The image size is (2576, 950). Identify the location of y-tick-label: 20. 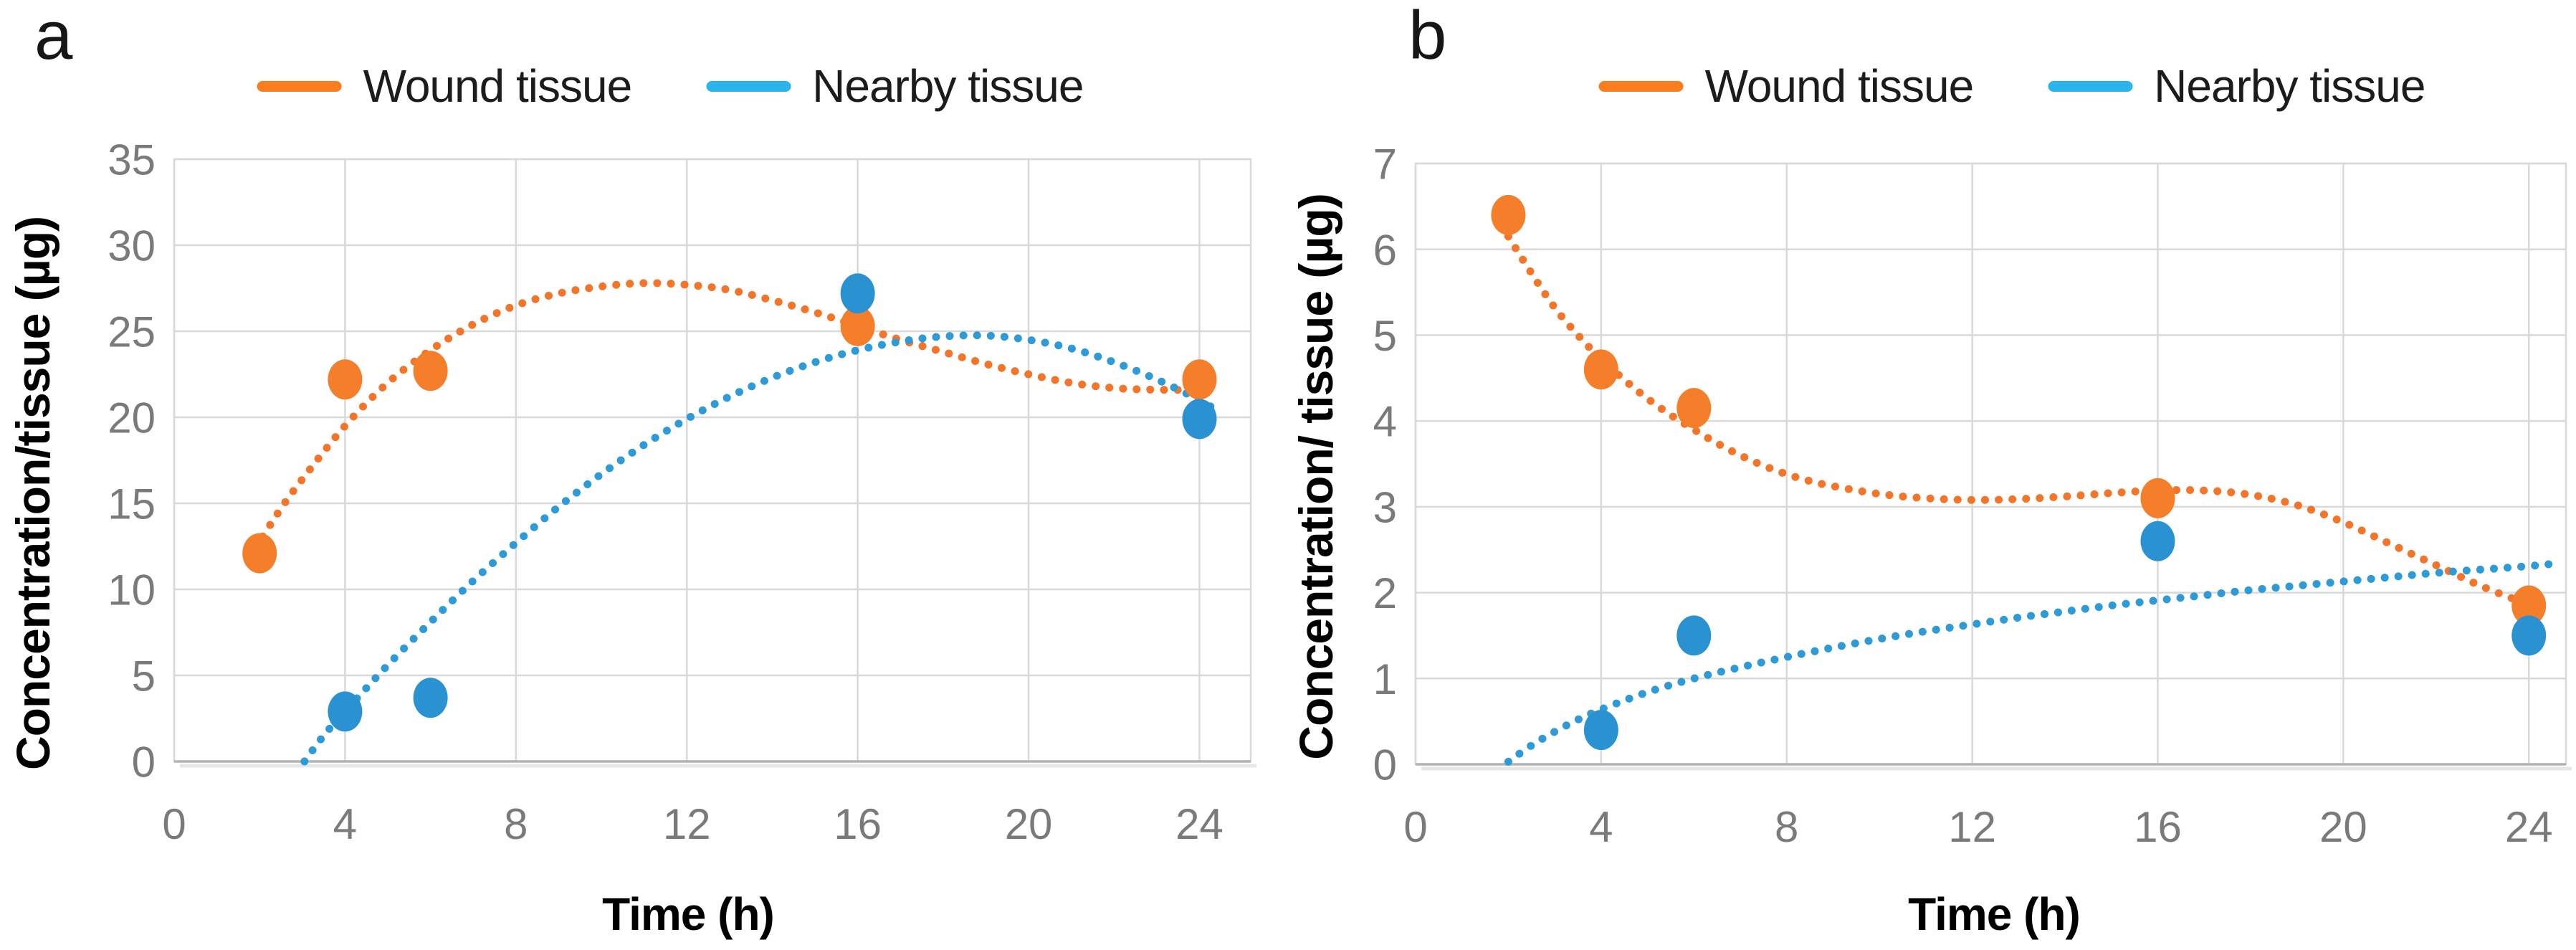
(132, 418).